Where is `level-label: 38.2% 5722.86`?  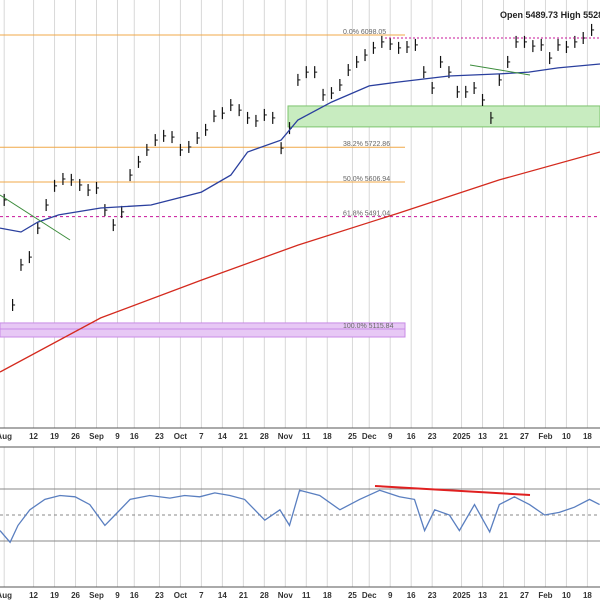 level-label: 38.2% 5722.86 is located at coordinates (366, 144).